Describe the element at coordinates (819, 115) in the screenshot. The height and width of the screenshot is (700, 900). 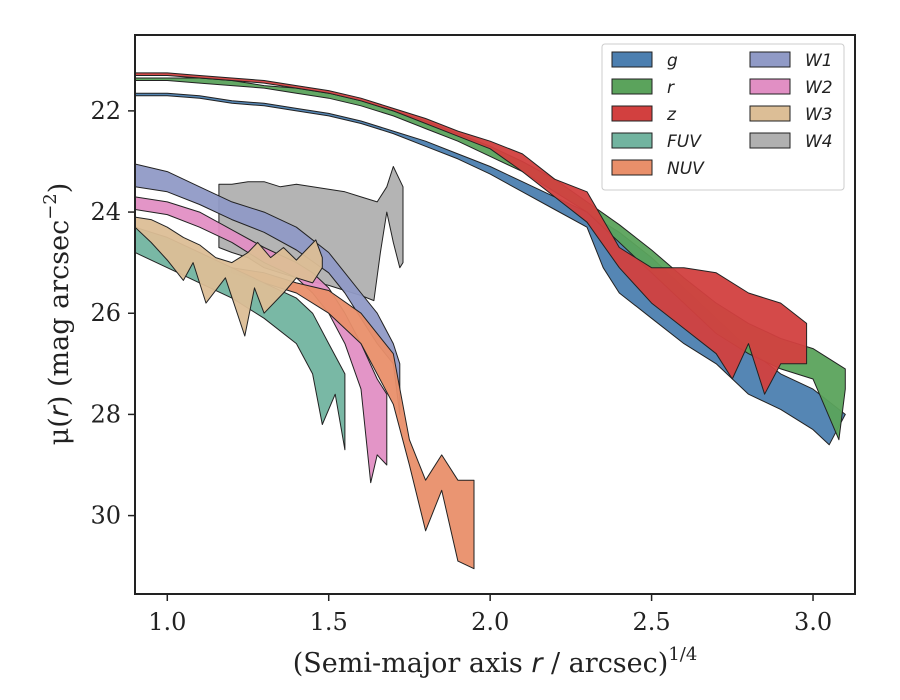
I see `legend-label-w3: W3` at that location.